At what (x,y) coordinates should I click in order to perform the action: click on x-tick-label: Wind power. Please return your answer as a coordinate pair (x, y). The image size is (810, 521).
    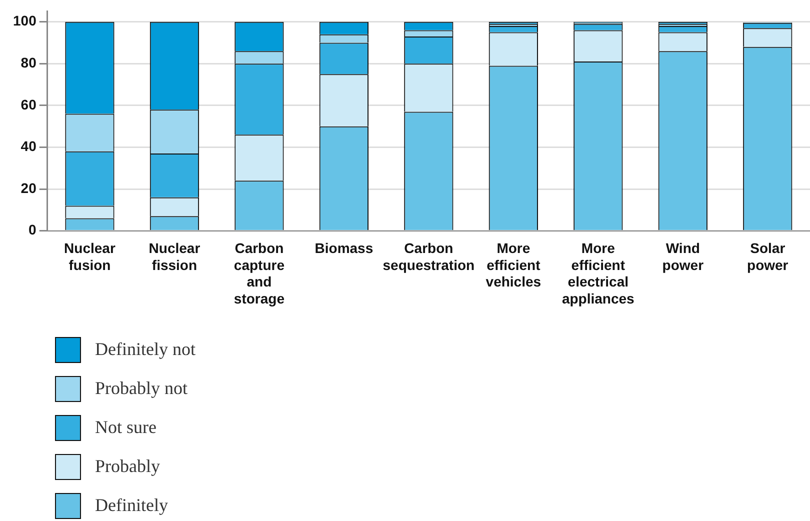
    Looking at the image, I should click on (683, 256).